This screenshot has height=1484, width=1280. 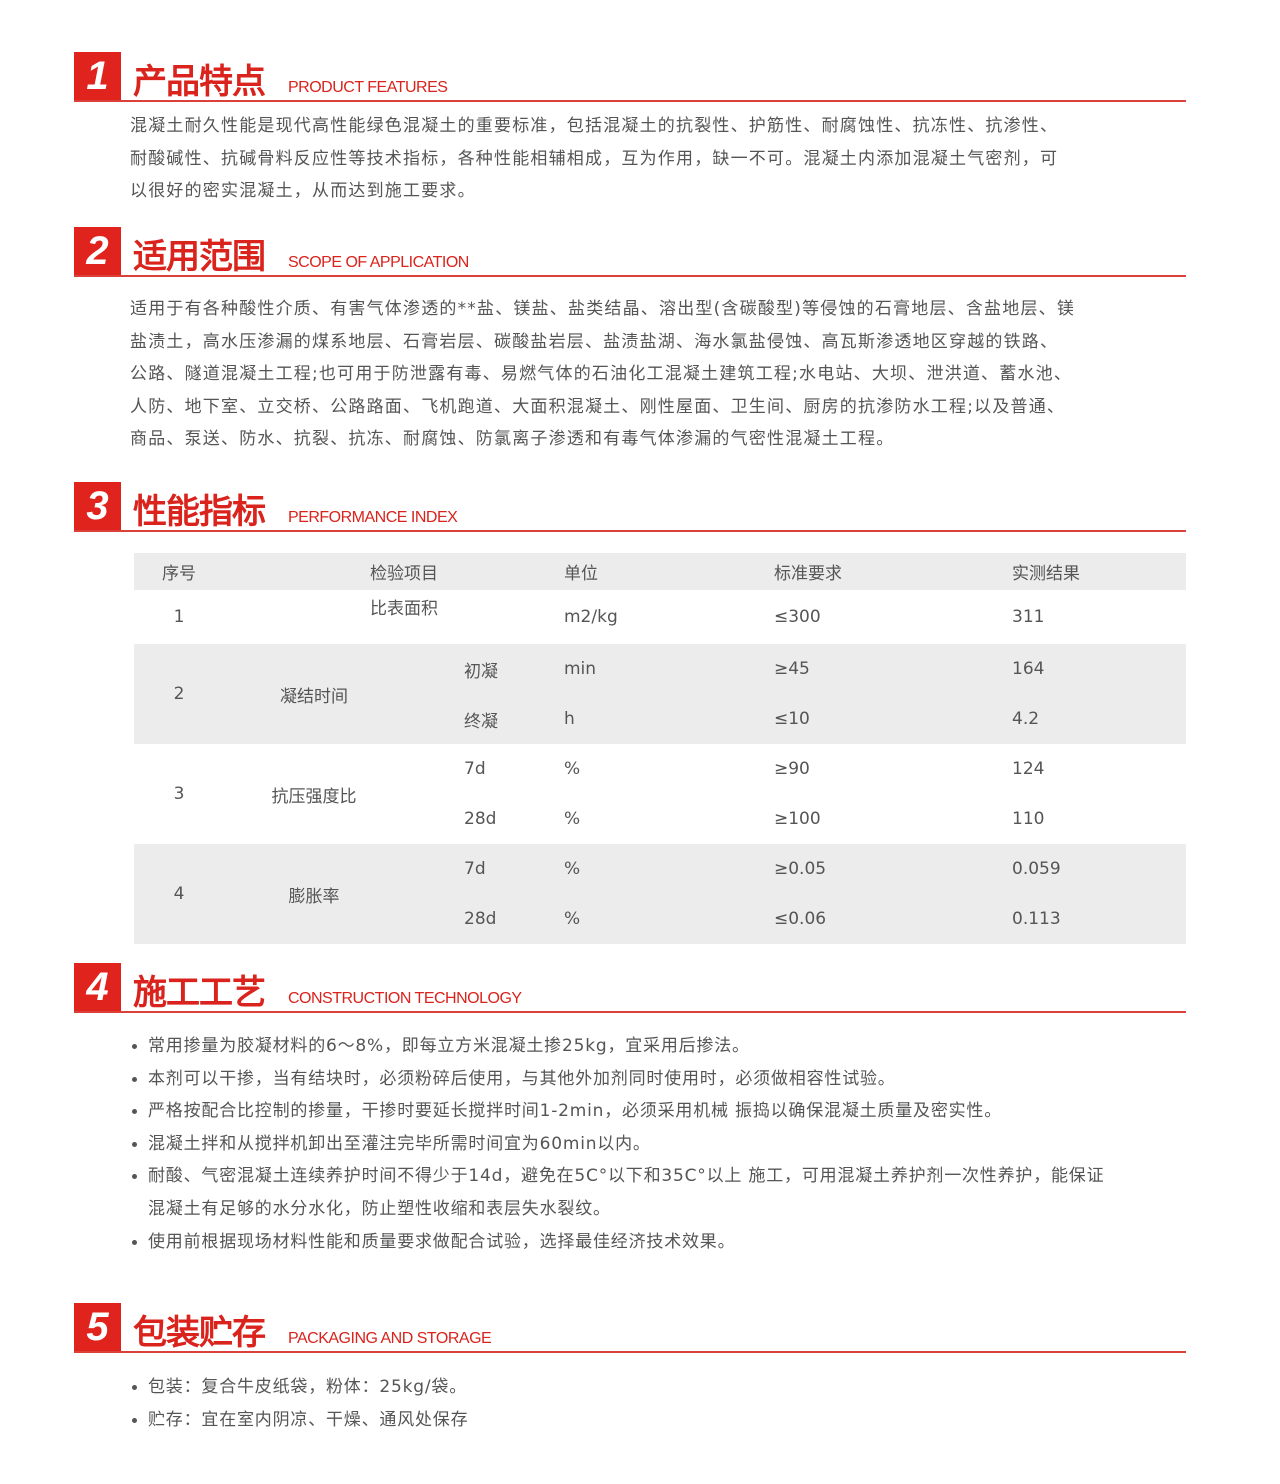 I want to click on cell-result: 0.113, so click(x=1099, y=919).